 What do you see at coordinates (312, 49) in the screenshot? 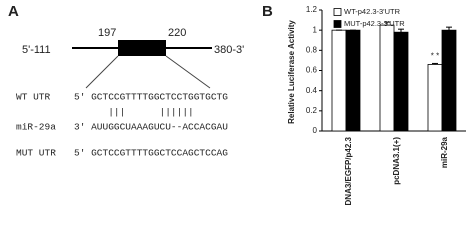
I see `y-tick-label: 0.8` at bounding box center [312, 49].